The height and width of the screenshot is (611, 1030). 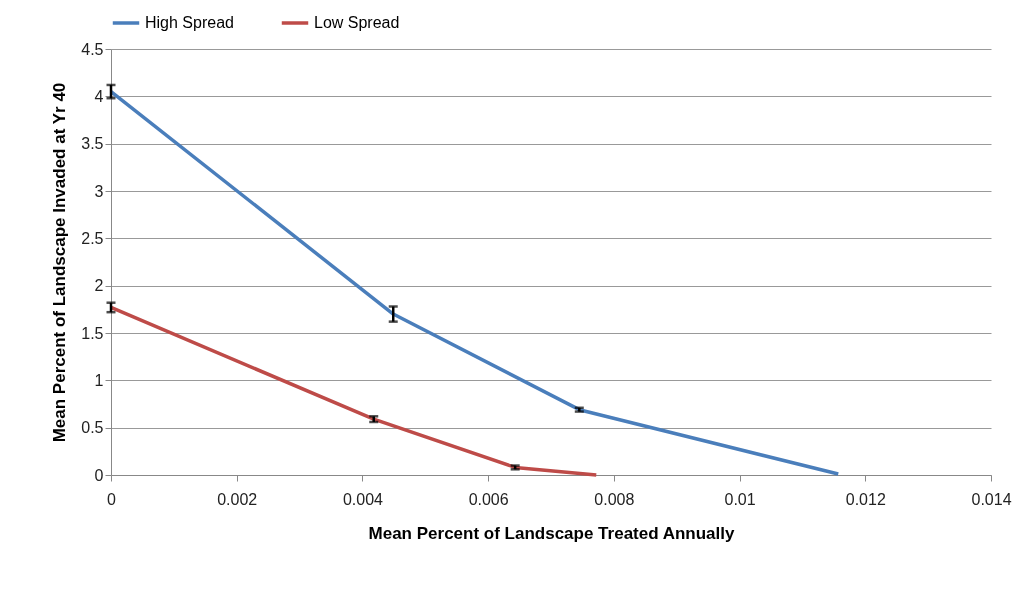 What do you see at coordinates (991, 499) in the screenshot?
I see `x-tick-label: 0.014` at bounding box center [991, 499].